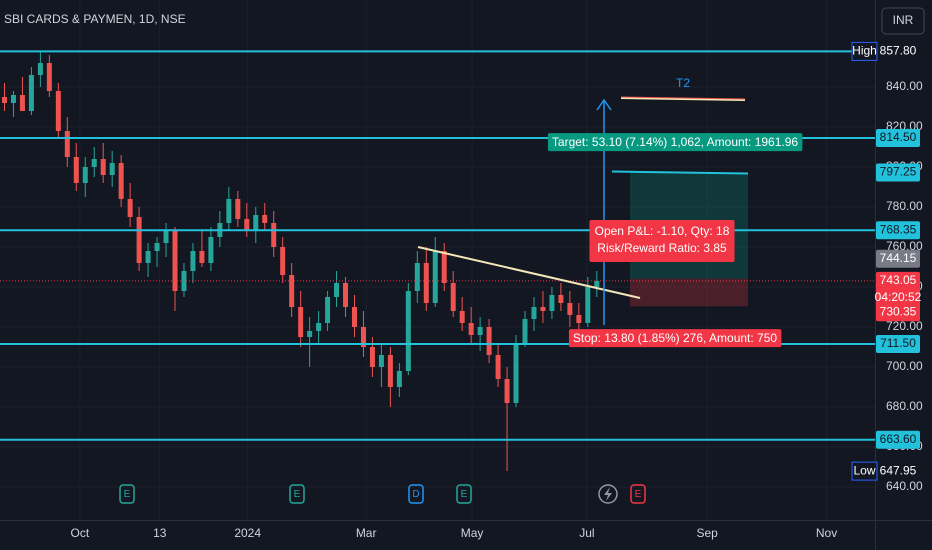 This screenshot has height=550, width=932. I want to click on stop-badge-label: 730.35, so click(898, 311).